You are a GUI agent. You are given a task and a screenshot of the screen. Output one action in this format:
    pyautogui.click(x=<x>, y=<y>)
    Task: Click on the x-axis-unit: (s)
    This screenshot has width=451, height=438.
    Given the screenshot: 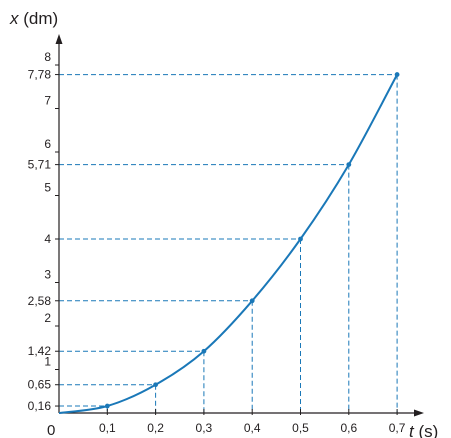 What is the action you would take?
    pyautogui.click(x=426, y=430)
    